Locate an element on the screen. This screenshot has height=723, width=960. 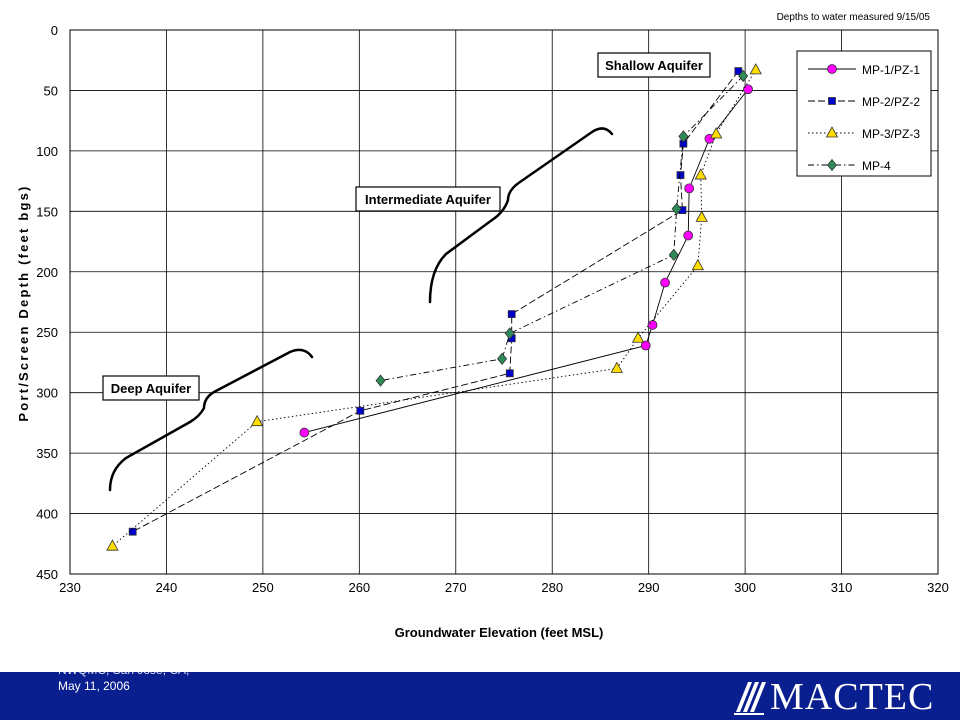
footer-caption: NWQMC, San Jose, CA, May 11, 2006 is located at coordinates (178, 678).